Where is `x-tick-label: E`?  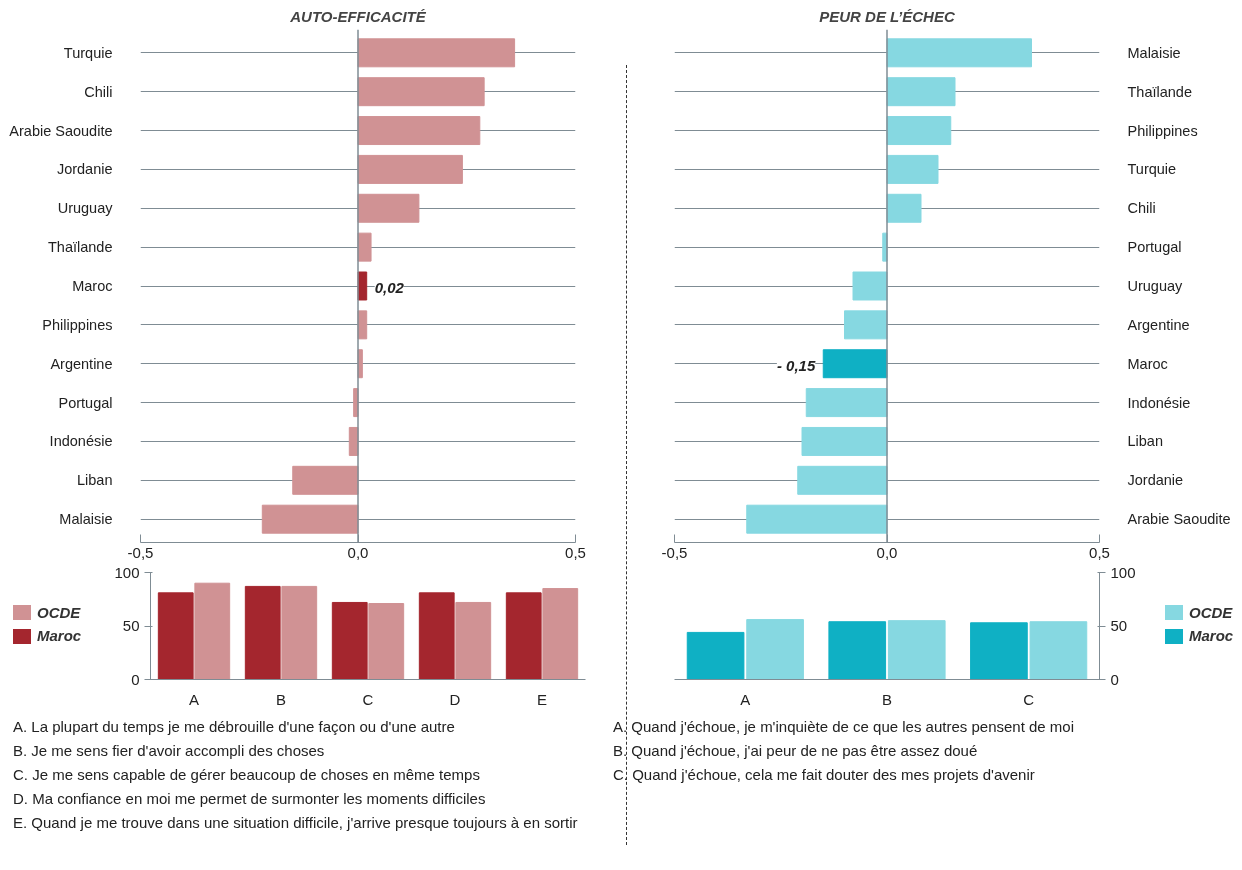 x-tick-label: E is located at coordinates (542, 699).